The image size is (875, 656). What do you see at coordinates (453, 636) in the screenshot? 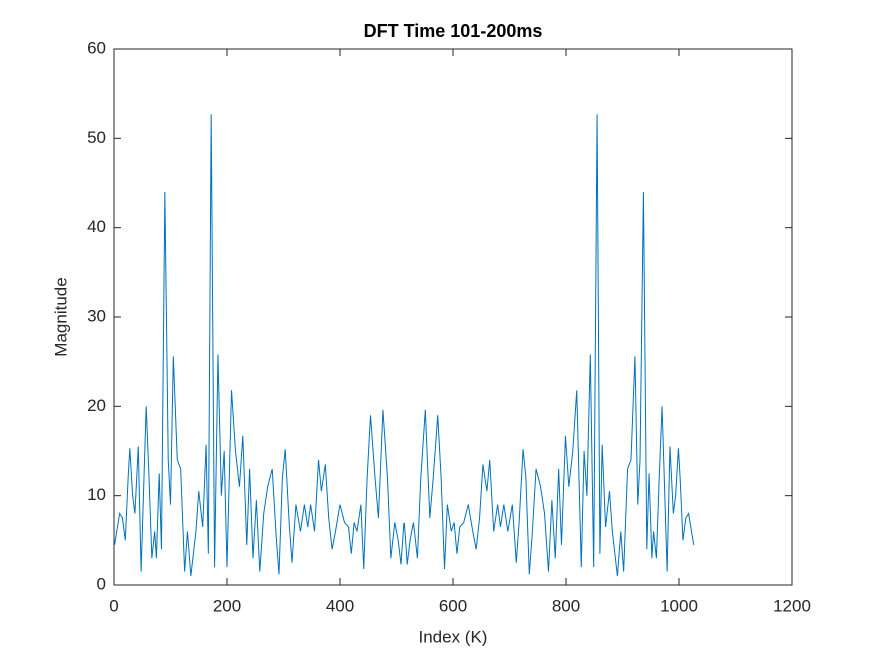
I see `x-axis-label: Index (K)` at bounding box center [453, 636].